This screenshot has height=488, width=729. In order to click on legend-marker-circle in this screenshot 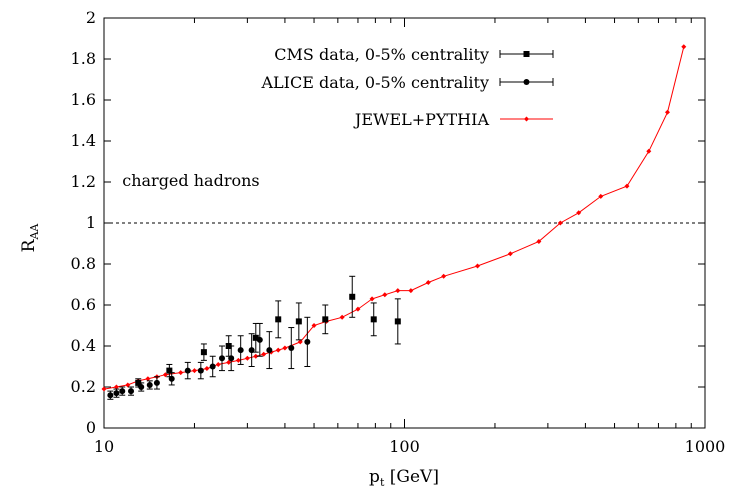, I will do `click(526, 82)`.